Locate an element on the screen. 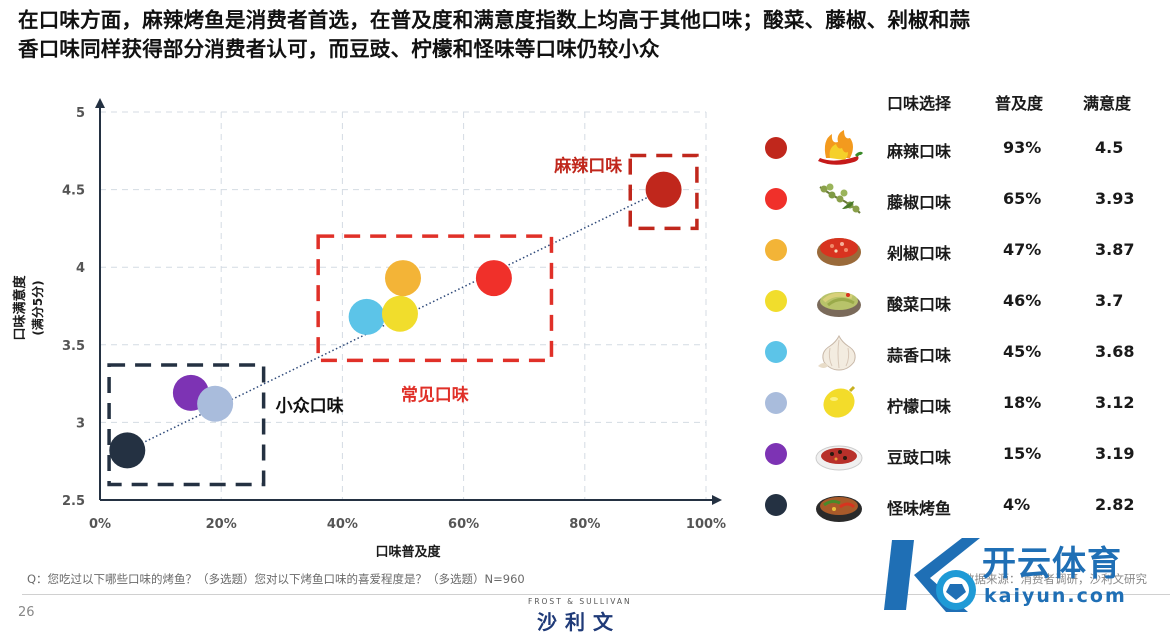  x-tick-label: 40% is located at coordinates (342, 524).